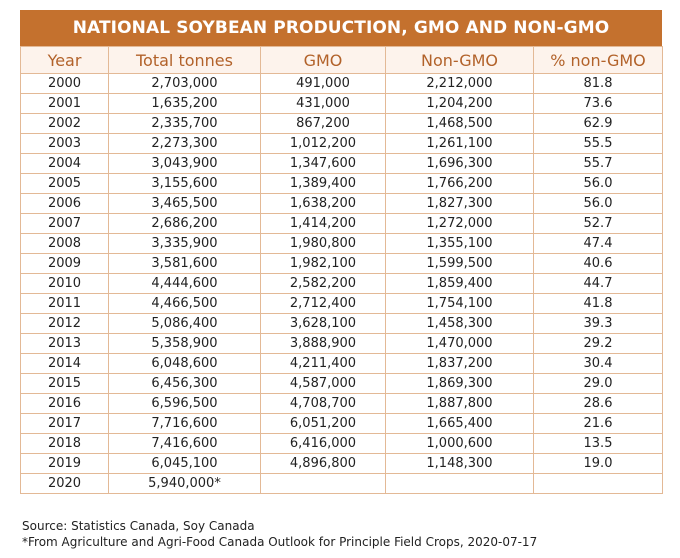 The height and width of the screenshot is (558, 680). I want to click on cell-pct-non-gmo: 39.3, so click(598, 323).